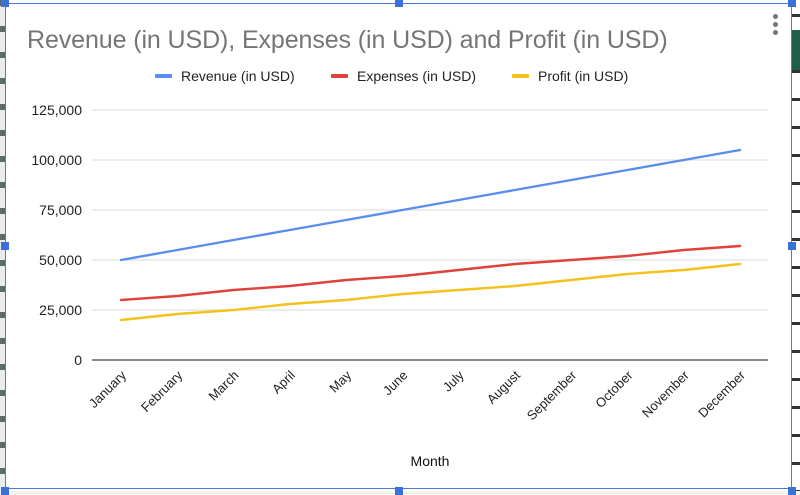 This screenshot has height=495, width=800. Describe the element at coordinates (340, 381) in the screenshot. I see `x-tick-label: May` at that location.